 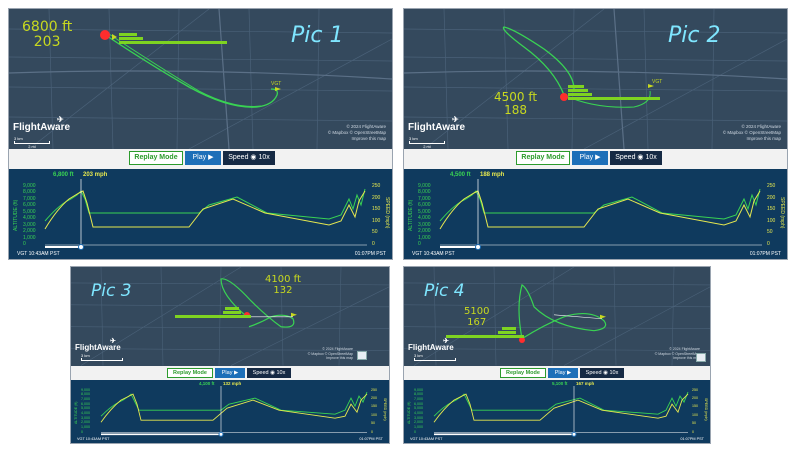 What do you see at coordinates (232, 383) in the screenshot?
I see `speed-readout: 132 mph` at bounding box center [232, 383].